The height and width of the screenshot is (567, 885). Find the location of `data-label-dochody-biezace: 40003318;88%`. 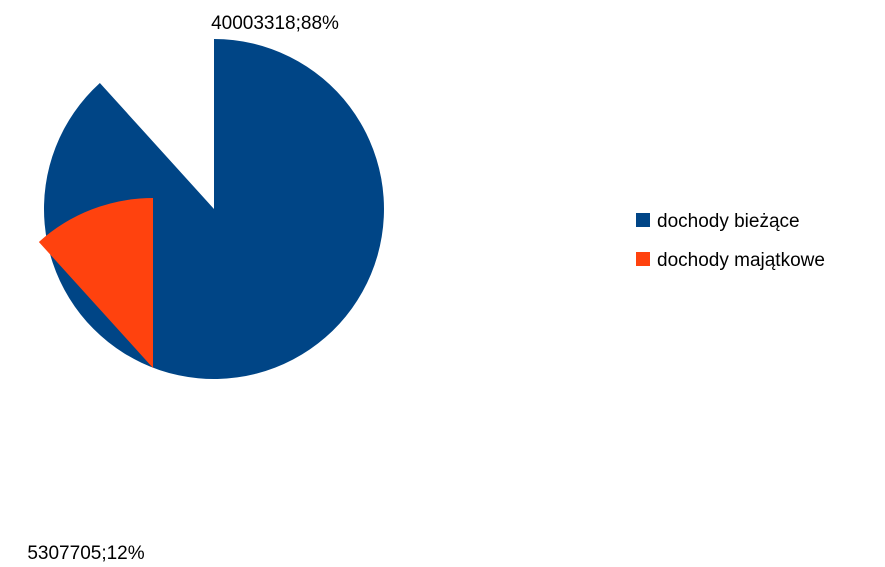

data-label-dochody-biezace: 40003318;88% is located at coordinates (275, 23).